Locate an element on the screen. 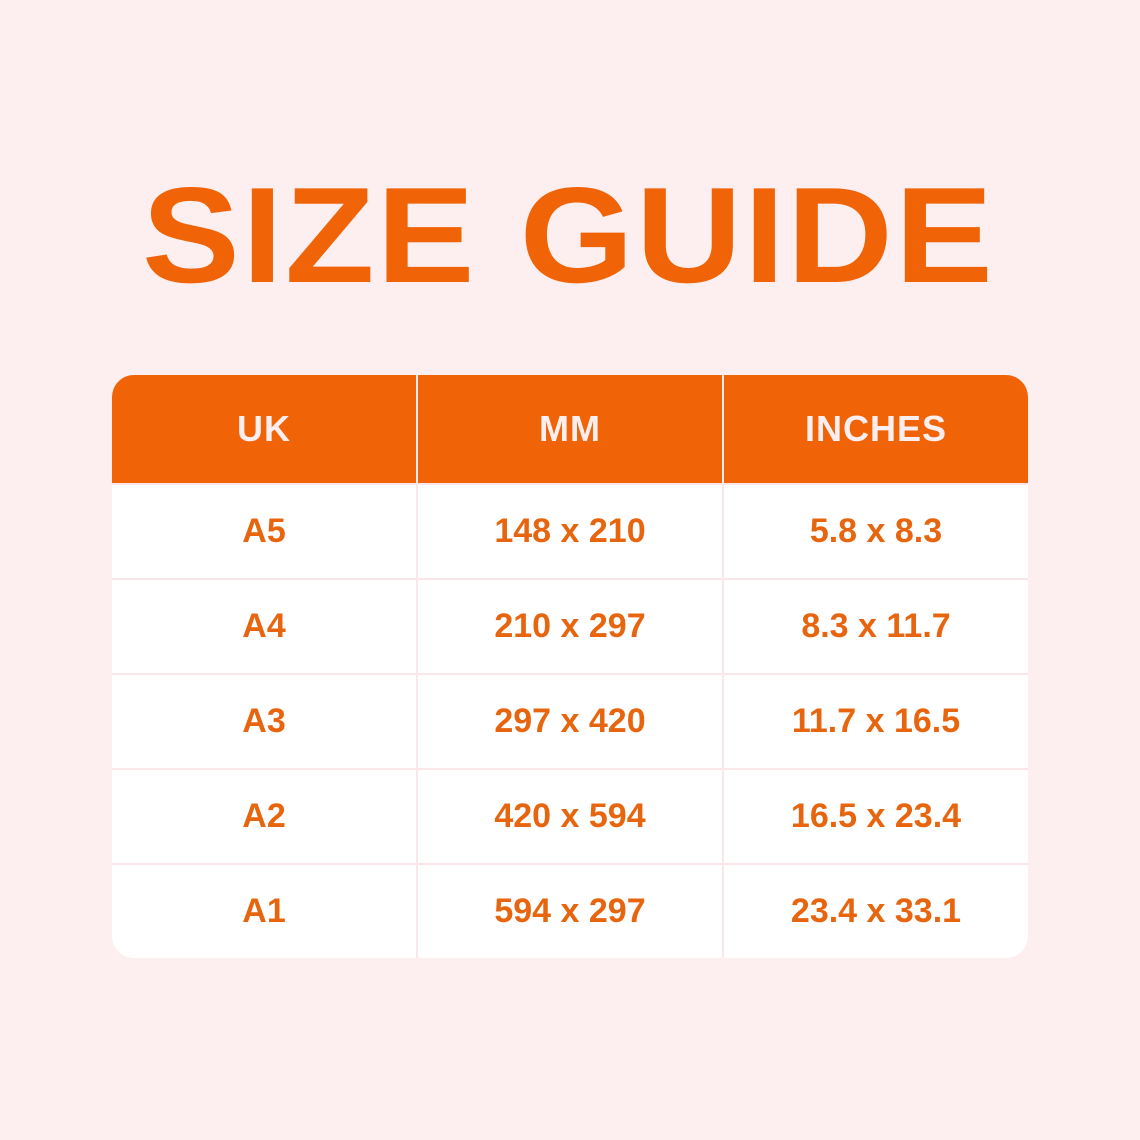  cell-inches: 23.4 x 33.1 is located at coordinates (875, 911).